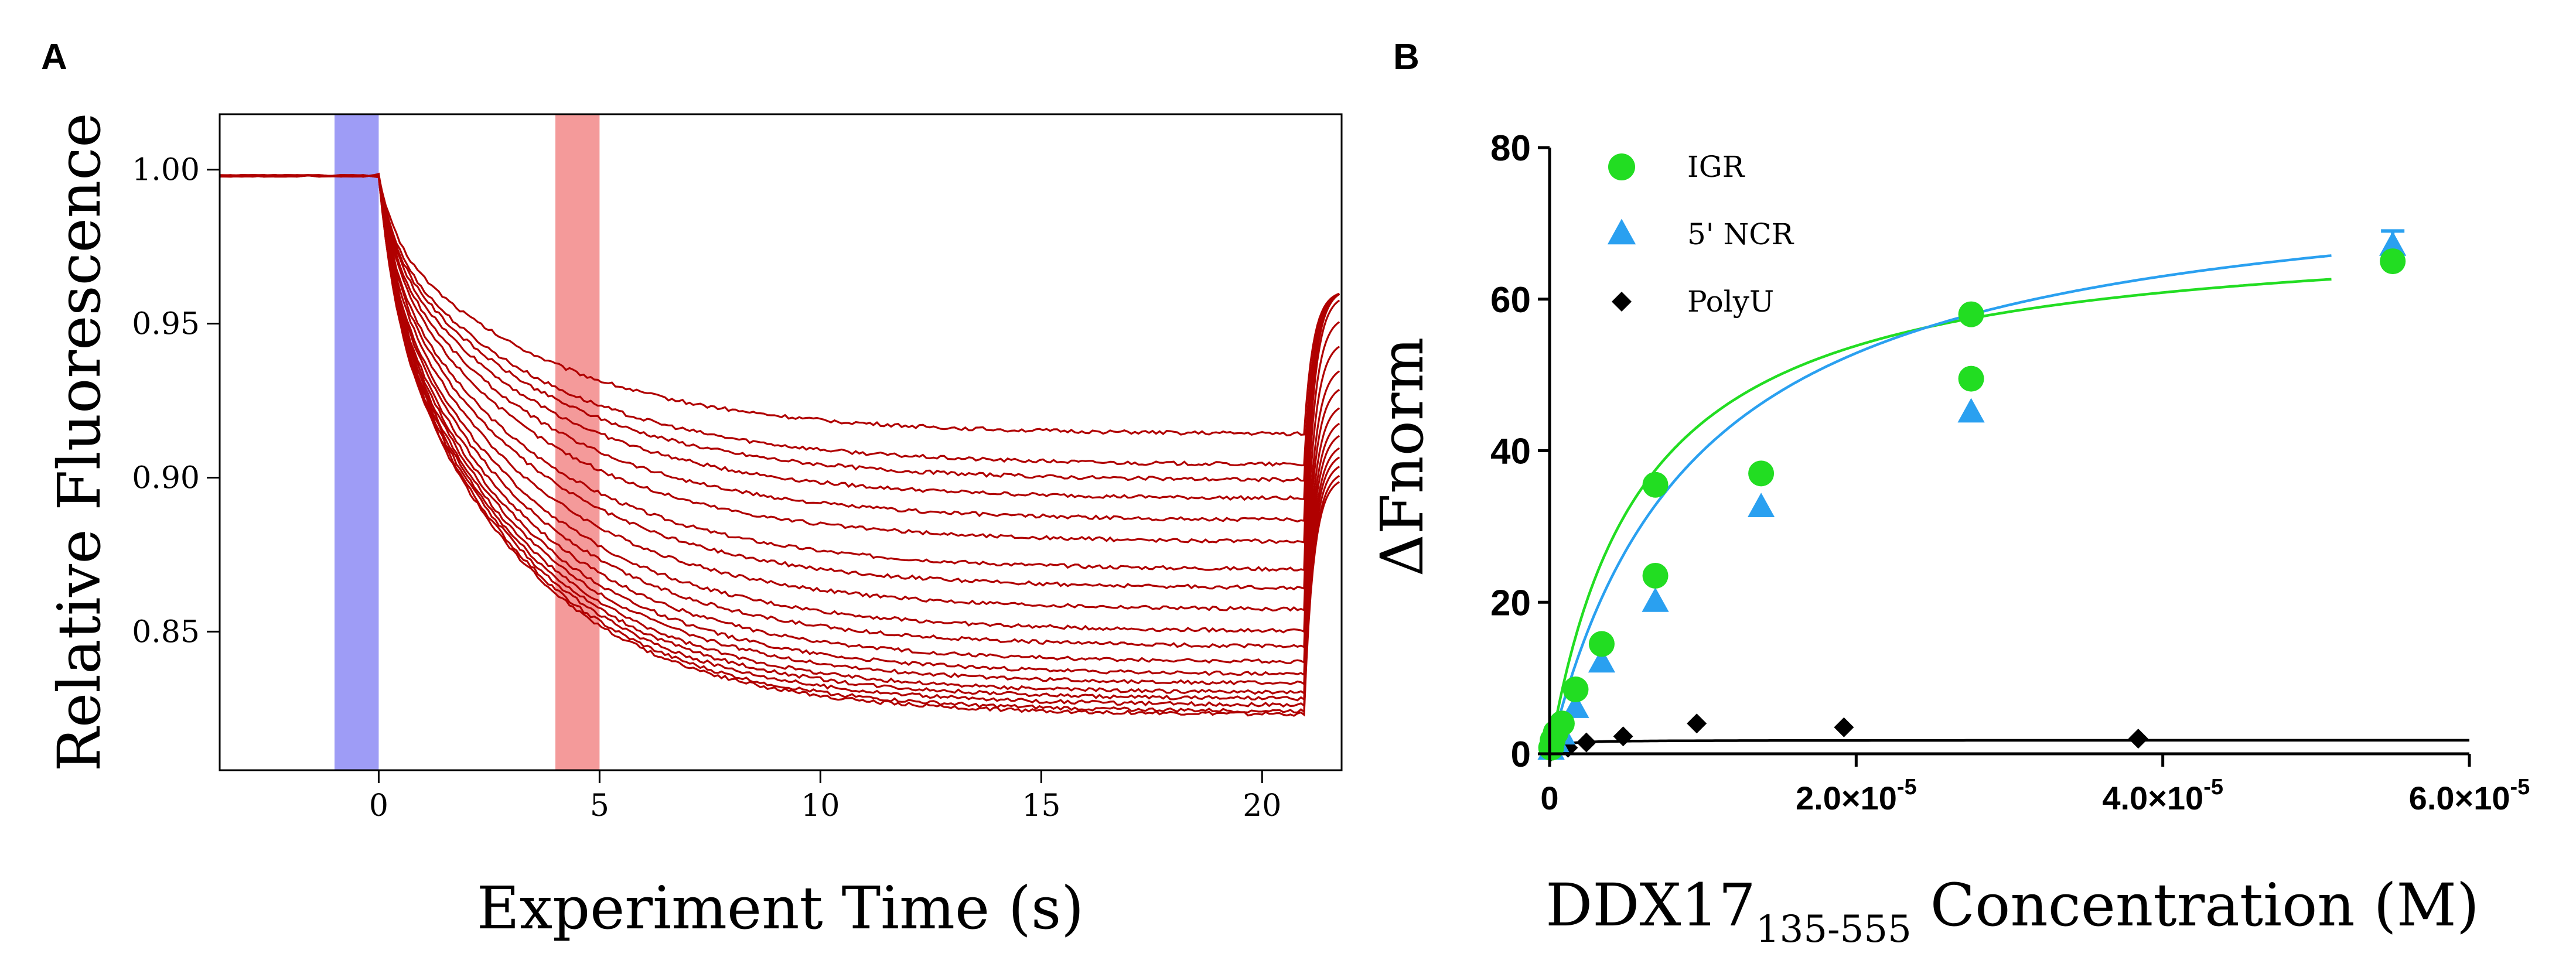 The height and width of the screenshot is (967, 2576). I want to click on y-tick-label: 20, so click(1510, 603).